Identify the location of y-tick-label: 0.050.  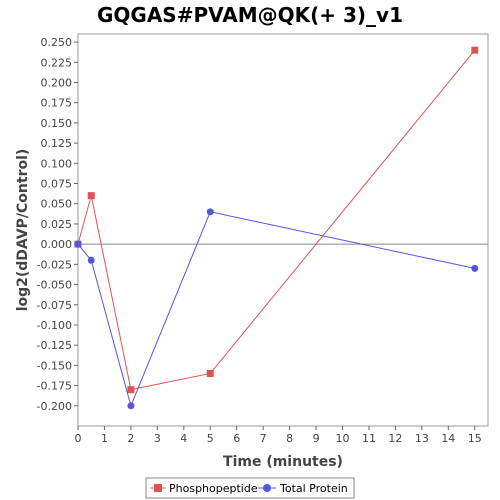
(57, 204).